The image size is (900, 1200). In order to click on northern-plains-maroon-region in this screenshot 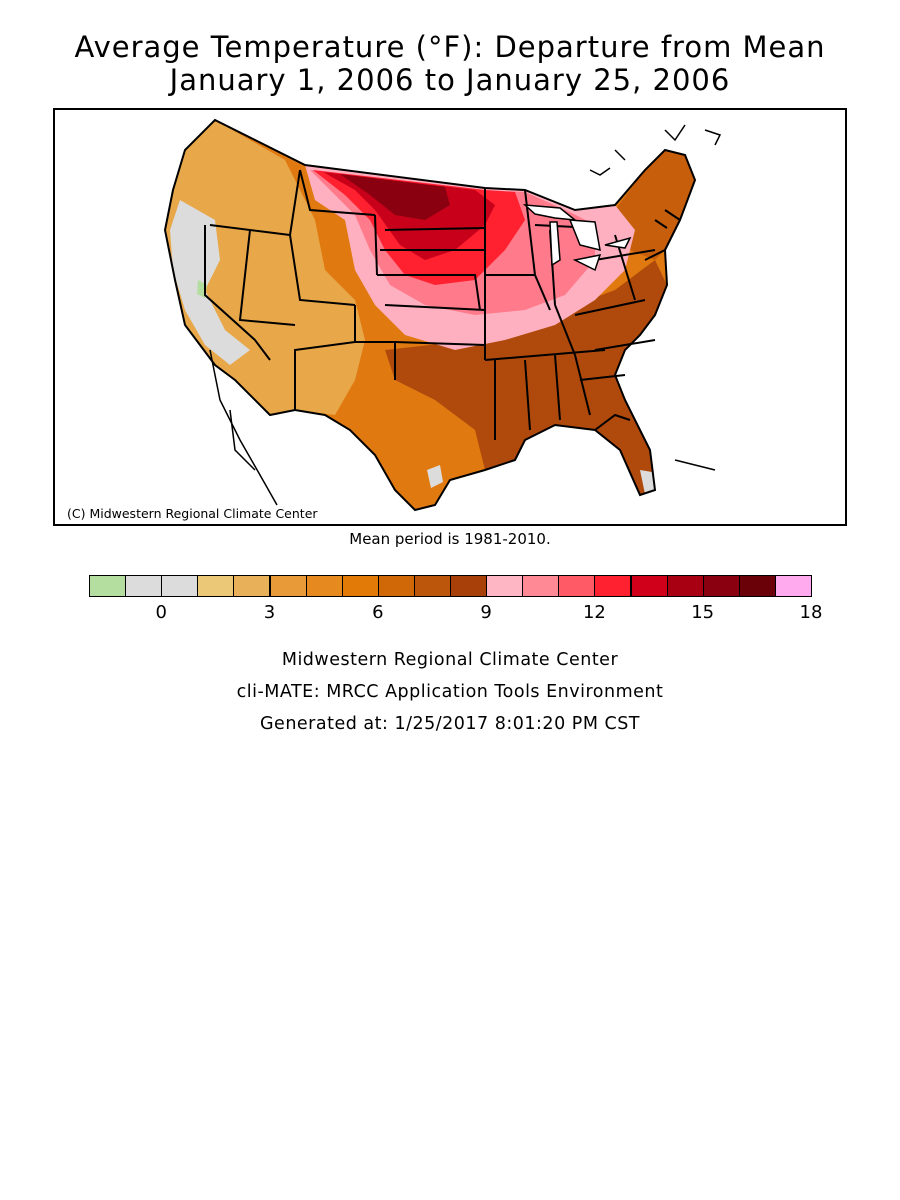, I will do `click(395, 197)`.